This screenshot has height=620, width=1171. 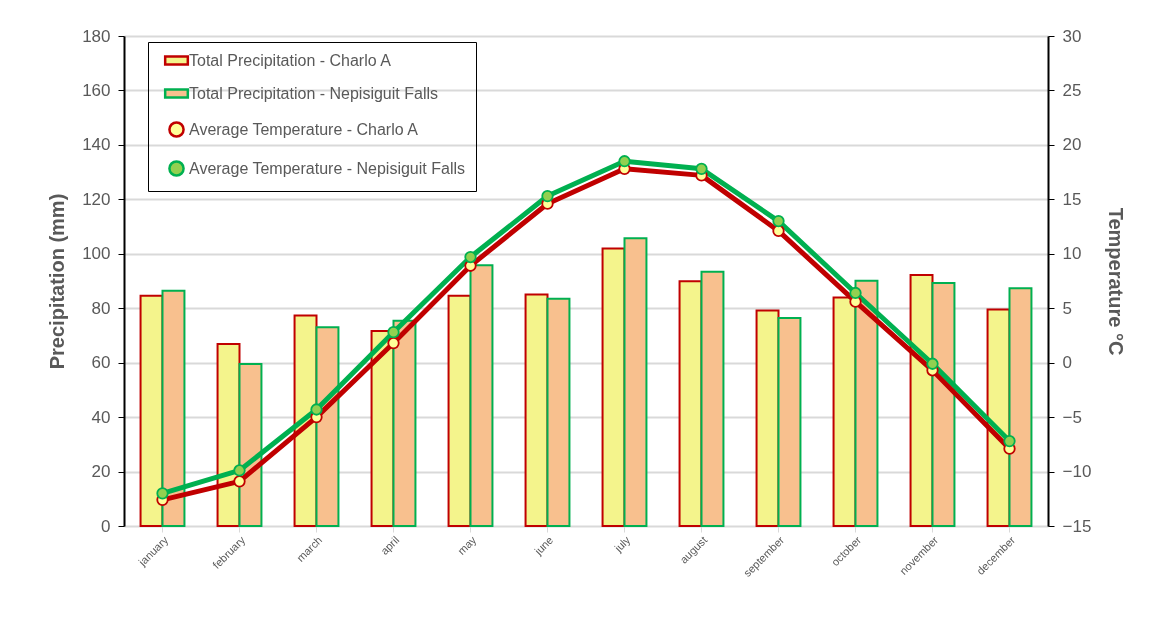 I want to click on y-tick-label: 140, so click(x=96, y=145).